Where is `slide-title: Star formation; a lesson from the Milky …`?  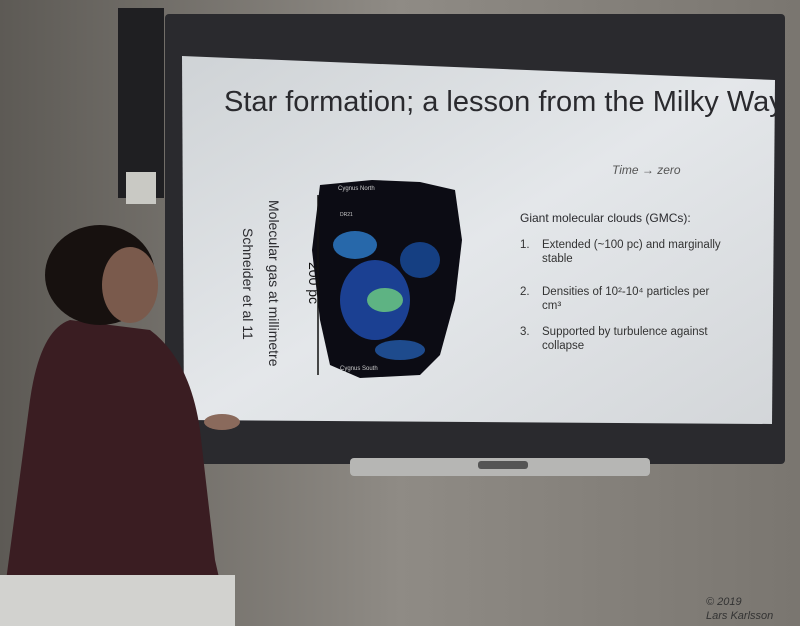
slide-title: Star formation; a lesson from the Milky … is located at coordinates (504, 102).